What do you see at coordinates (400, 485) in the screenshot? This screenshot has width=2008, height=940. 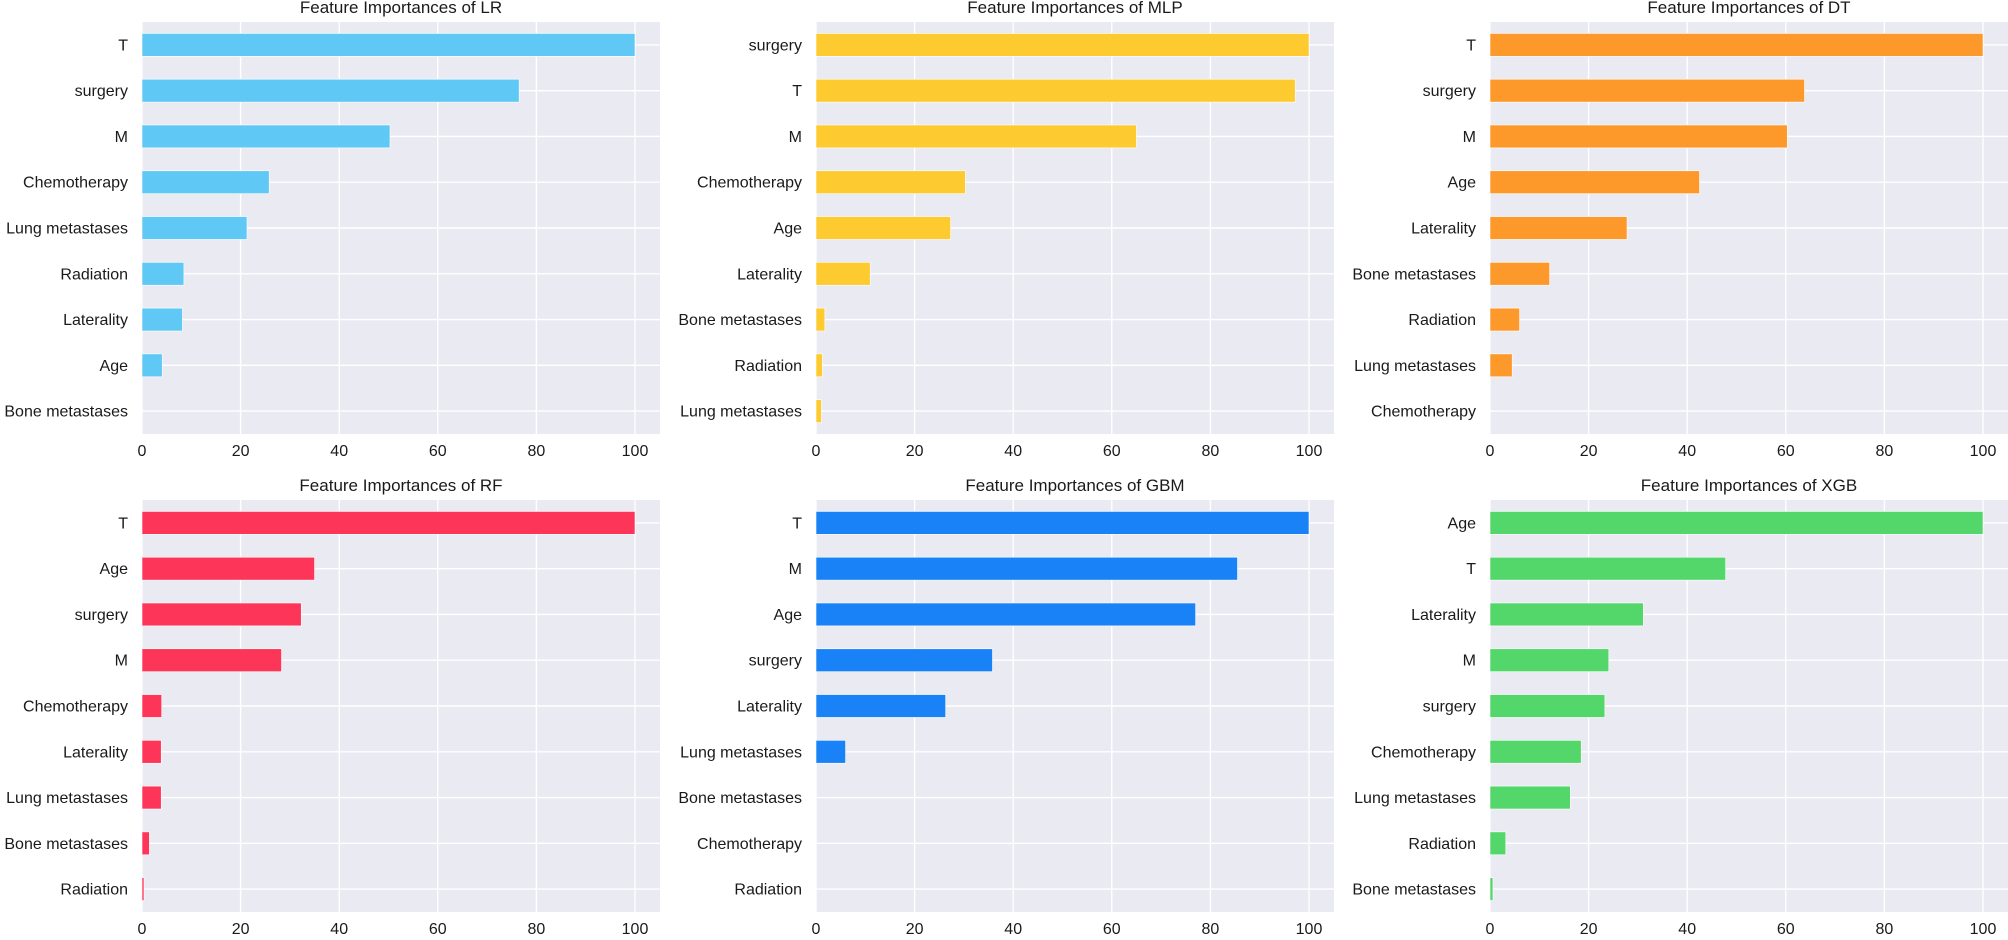 I see `chart-title: Feature Importances of RF` at bounding box center [400, 485].